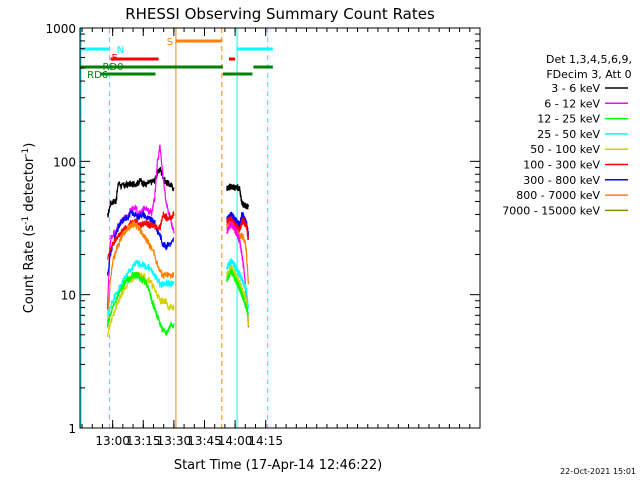 The image size is (640, 484). I want to click on y-tick-label: 100, so click(64, 162).